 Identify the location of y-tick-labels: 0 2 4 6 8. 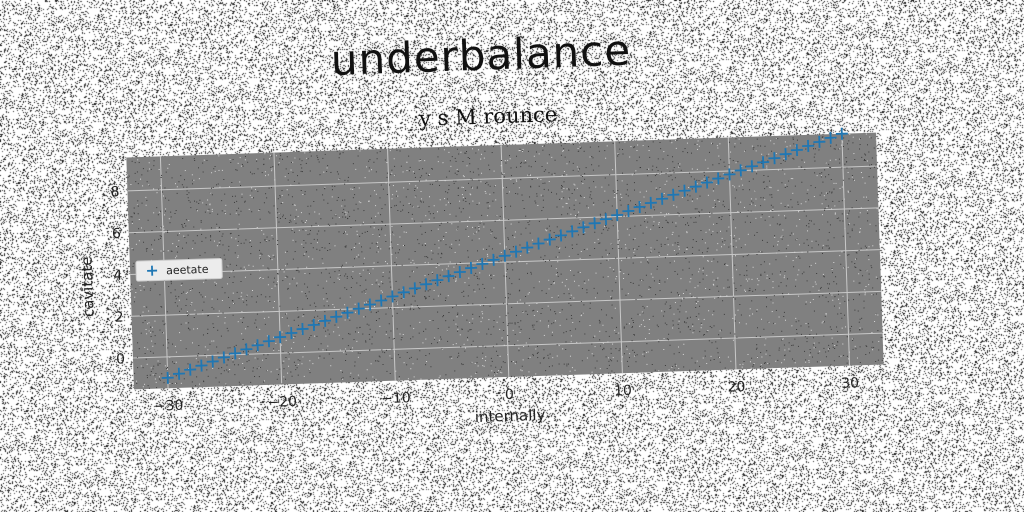
(117, 275).